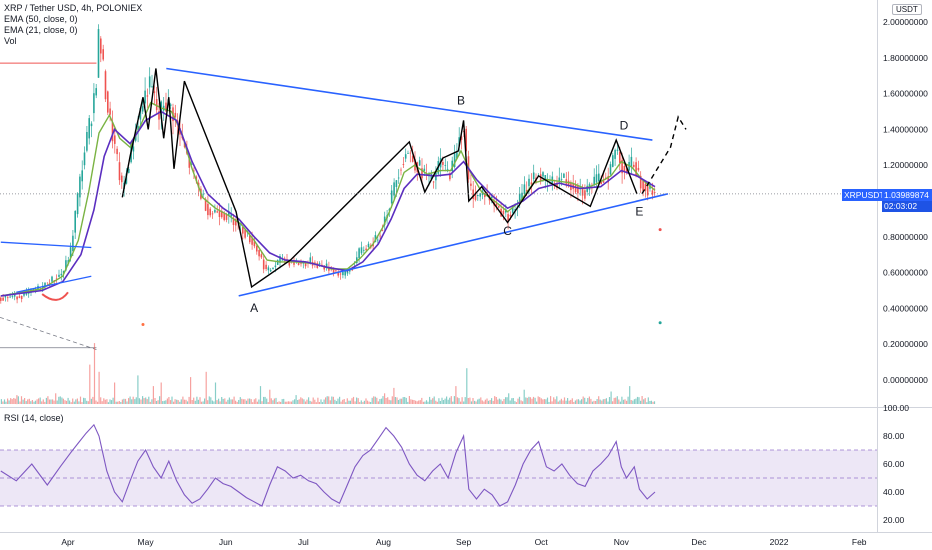  What do you see at coordinates (34, 418) in the screenshot?
I see `rsi-indicator-label: RSI (14, close)` at bounding box center [34, 418].